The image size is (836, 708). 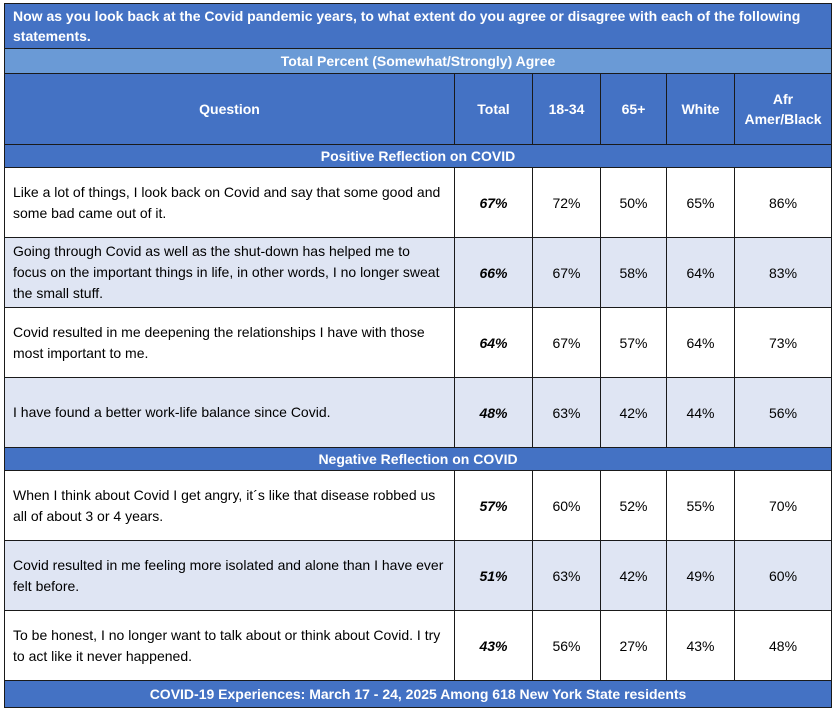 What do you see at coordinates (783, 202) in the screenshot?
I see `value-cell: 86%` at bounding box center [783, 202].